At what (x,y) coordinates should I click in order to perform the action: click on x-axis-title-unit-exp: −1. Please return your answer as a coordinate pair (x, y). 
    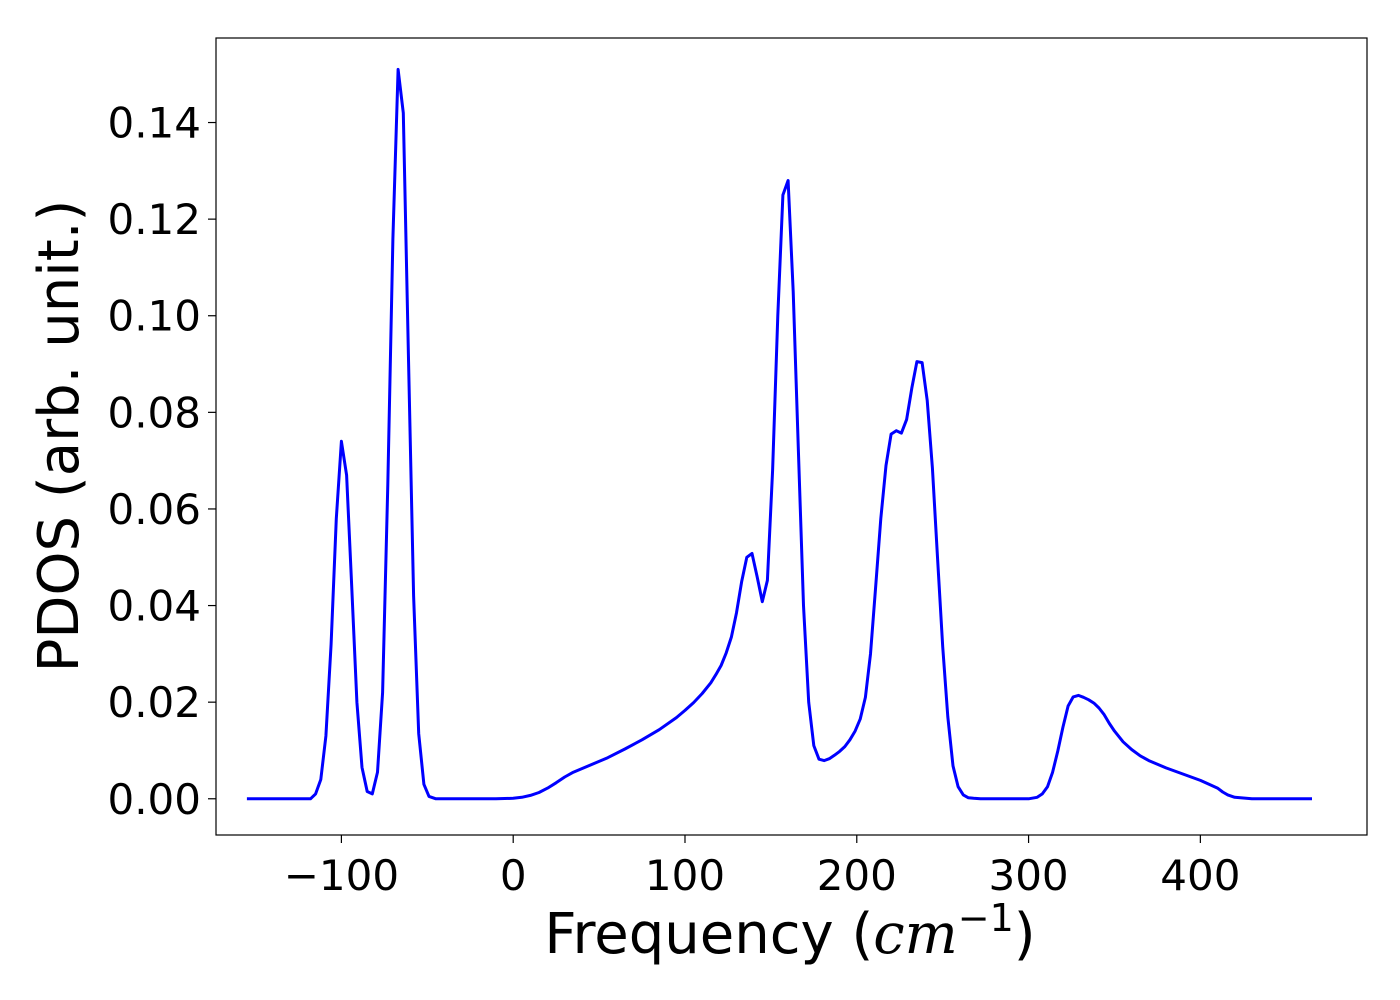
    Looking at the image, I should click on (986, 918).